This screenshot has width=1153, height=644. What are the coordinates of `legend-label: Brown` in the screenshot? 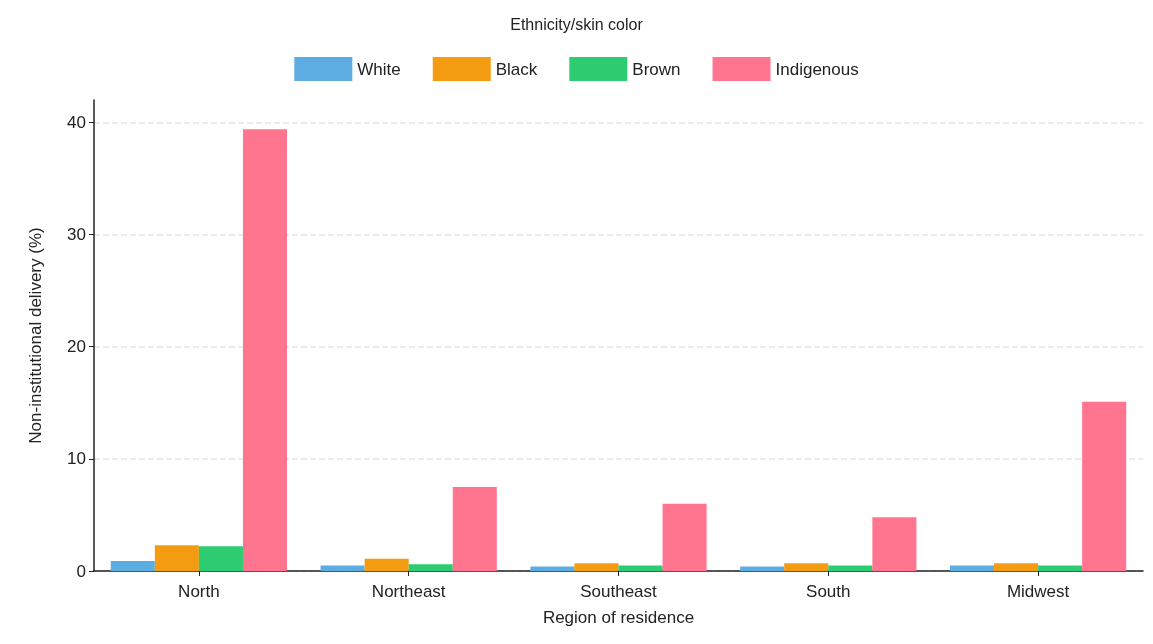 It's located at (656, 69).